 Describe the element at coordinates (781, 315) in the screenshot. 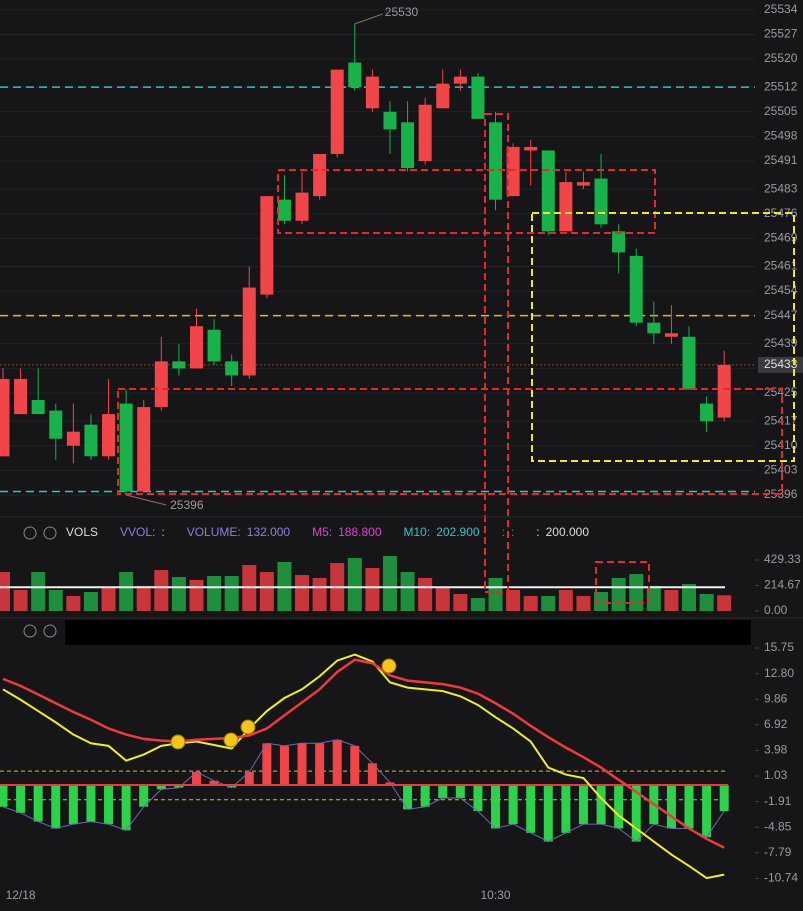

I see `y-tick-label: 25447` at that location.